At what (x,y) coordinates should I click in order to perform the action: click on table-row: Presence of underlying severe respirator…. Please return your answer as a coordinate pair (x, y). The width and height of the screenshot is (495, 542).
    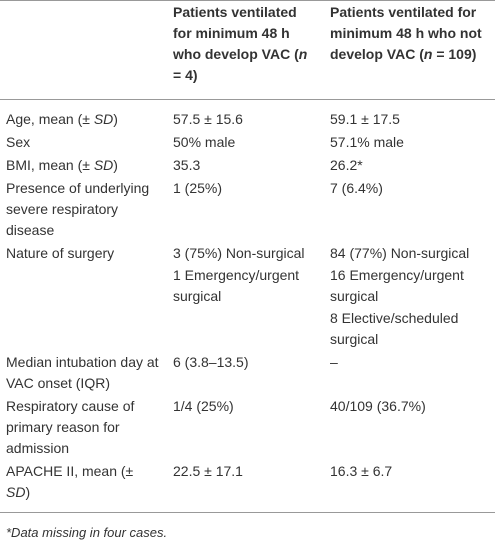
    Looking at the image, I should click on (247, 209).